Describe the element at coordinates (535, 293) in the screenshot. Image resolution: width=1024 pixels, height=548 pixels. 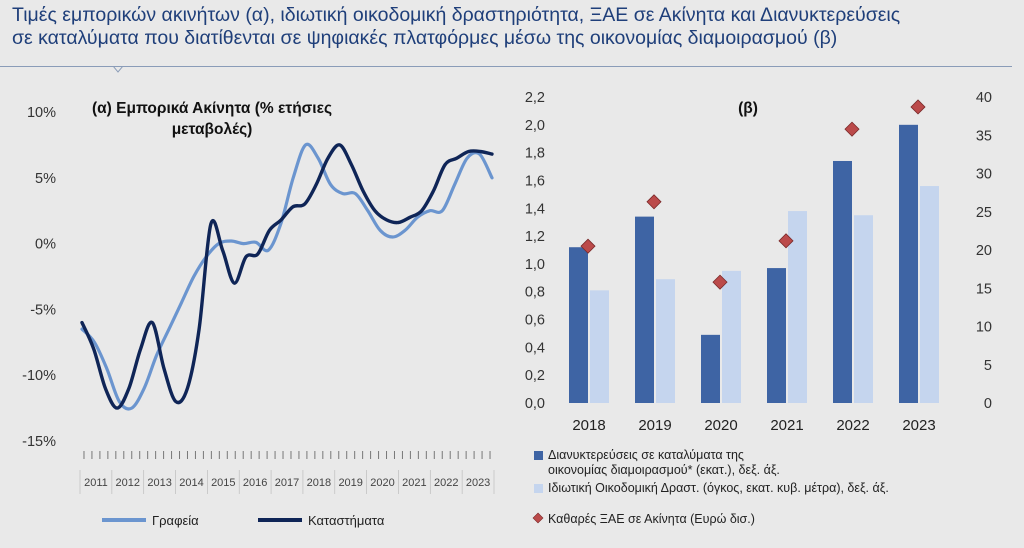
I see `y-left-tick-label: 0,8` at that location.